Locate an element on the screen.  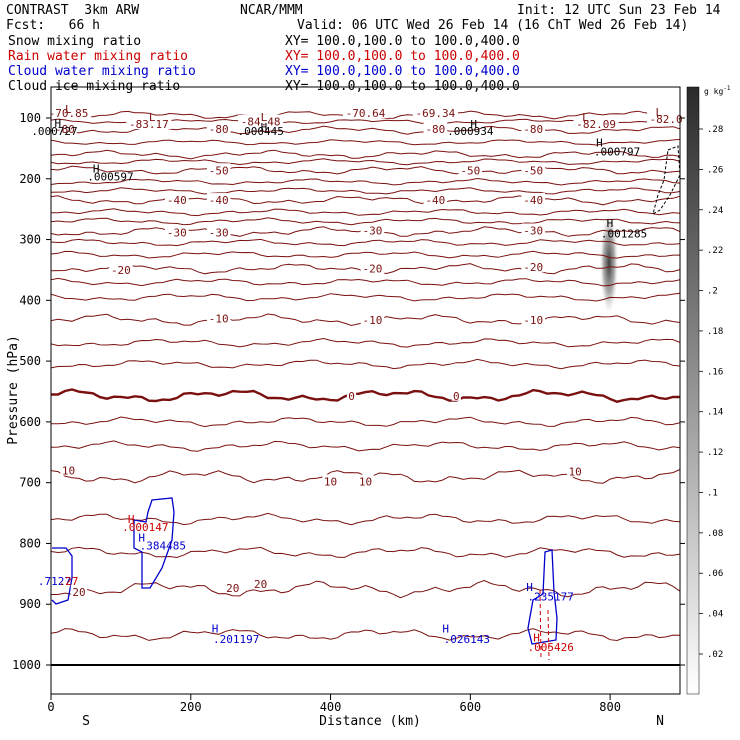
colorbar-tick-label: .22 is located at coordinates (715, 251).